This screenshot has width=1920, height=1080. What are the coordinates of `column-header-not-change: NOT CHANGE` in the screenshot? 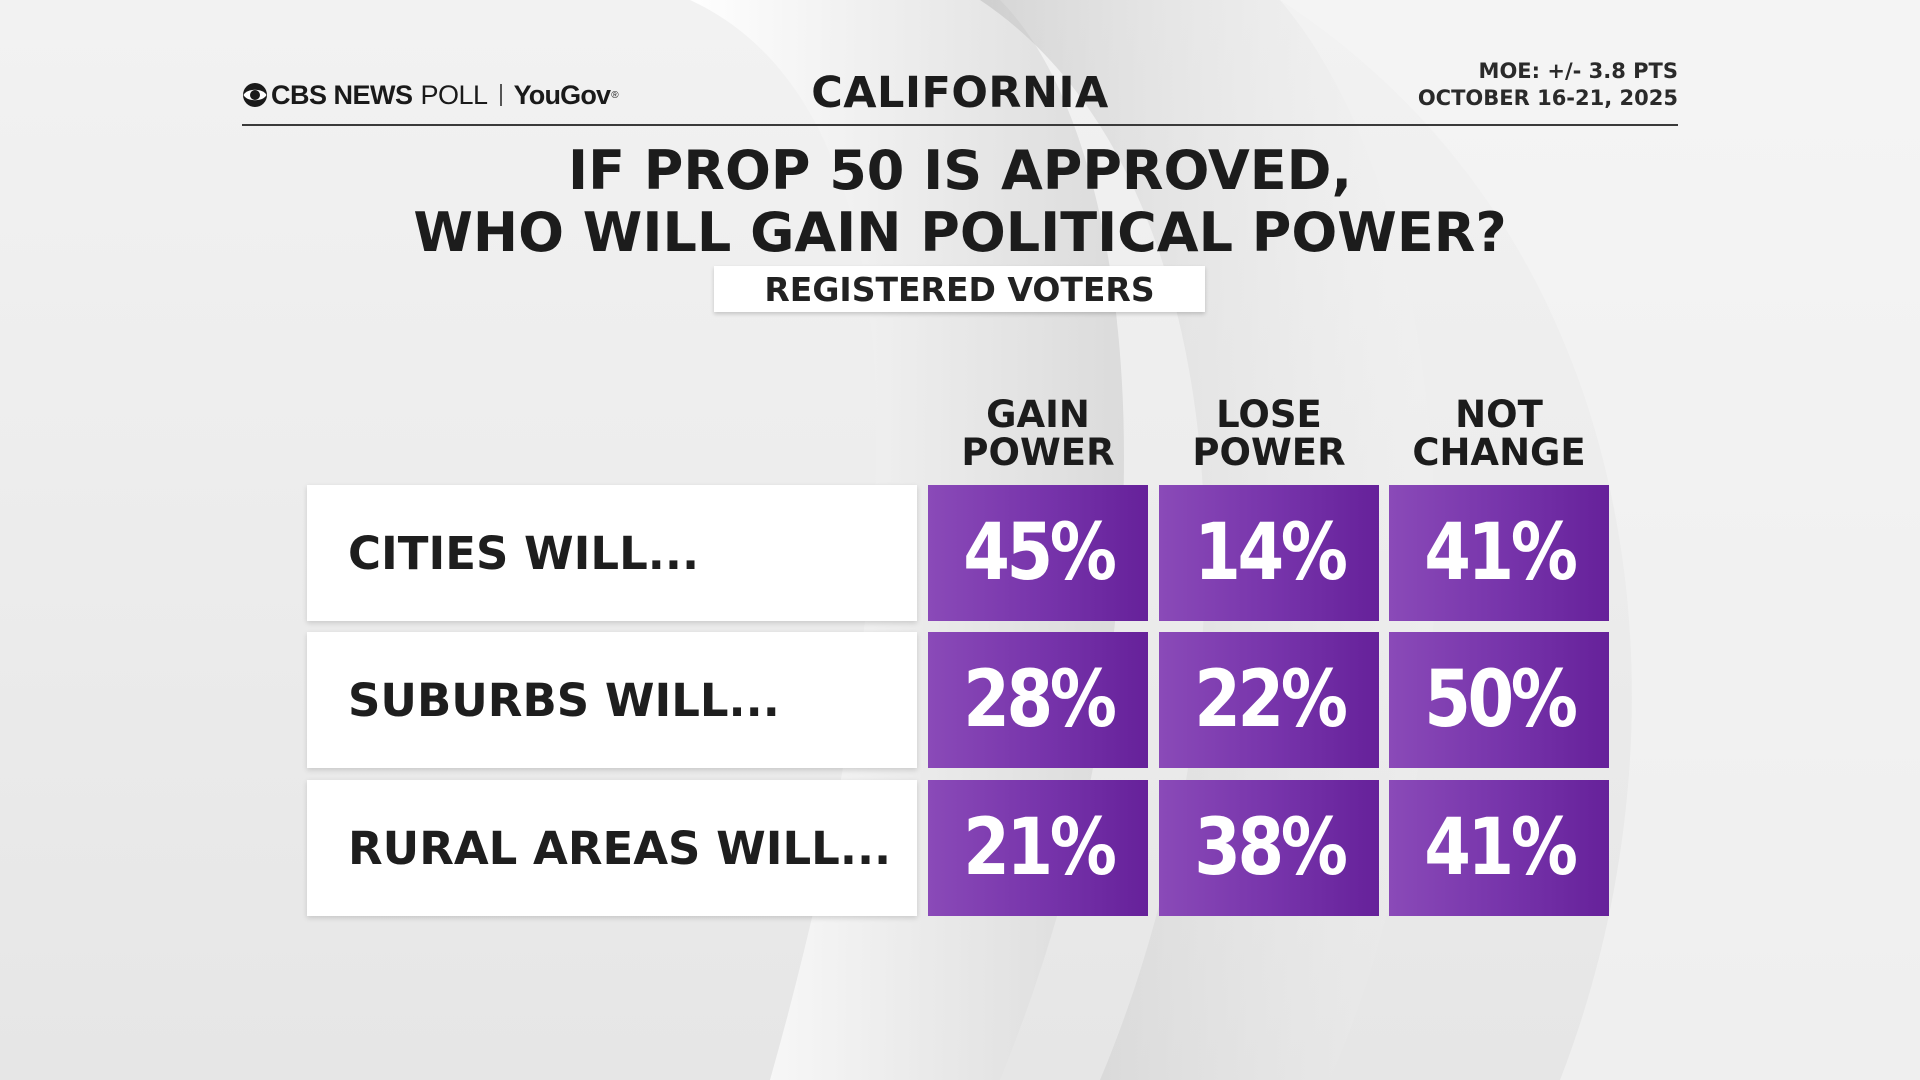 It's located at (1499, 434).